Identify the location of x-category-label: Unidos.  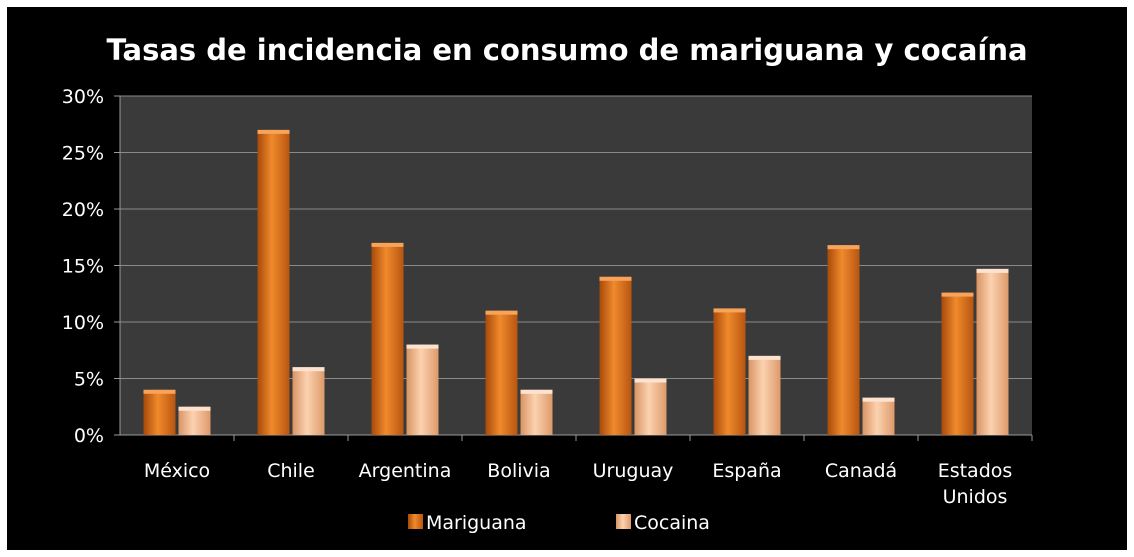
(975, 497).